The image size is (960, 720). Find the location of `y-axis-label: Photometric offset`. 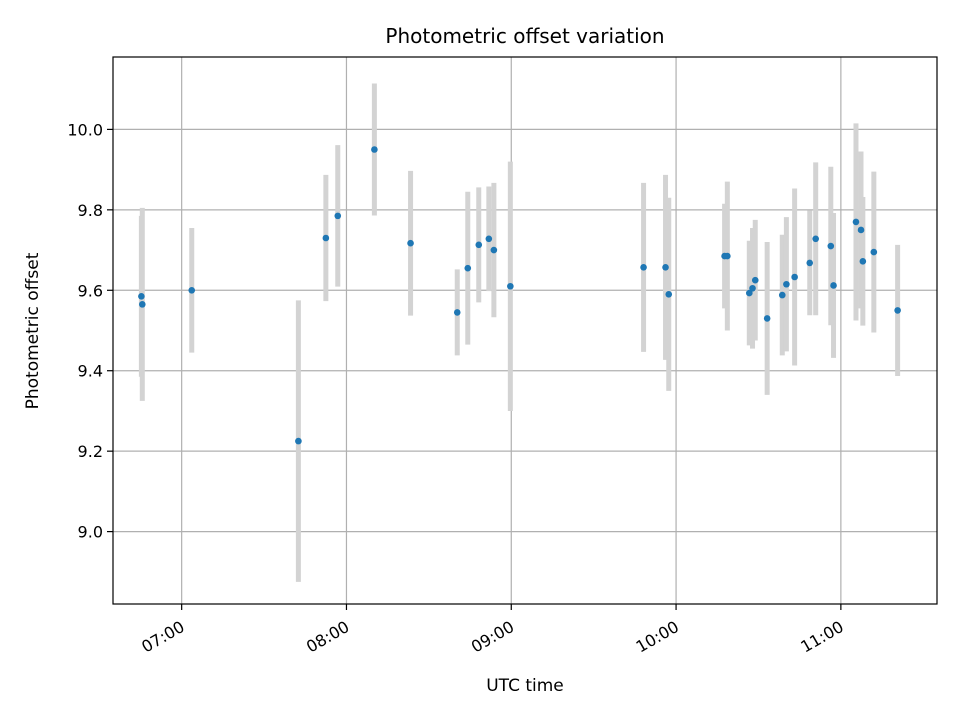

y-axis-label: Photometric offset is located at coordinates (33, 330).